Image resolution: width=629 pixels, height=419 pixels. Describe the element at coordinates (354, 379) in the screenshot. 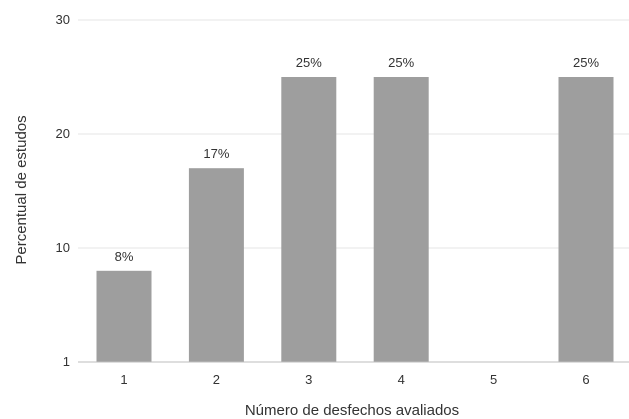

I see `x-tick-labels: 1 2 3 4 5 6` at that location.